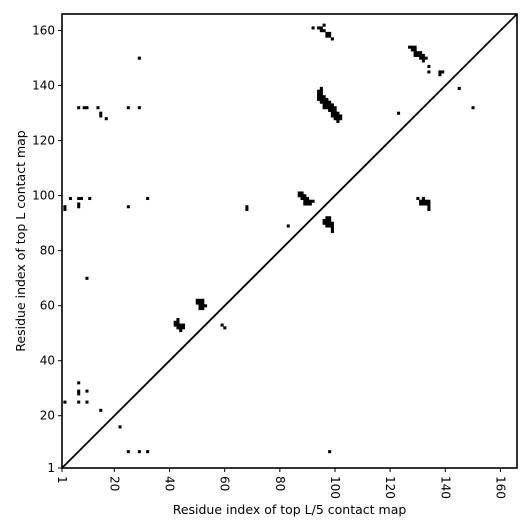 The image size is (531, 531). Describe the element at coordinates (51, 468) in the screenshot. I see `y-tick-label: 1` at that location.